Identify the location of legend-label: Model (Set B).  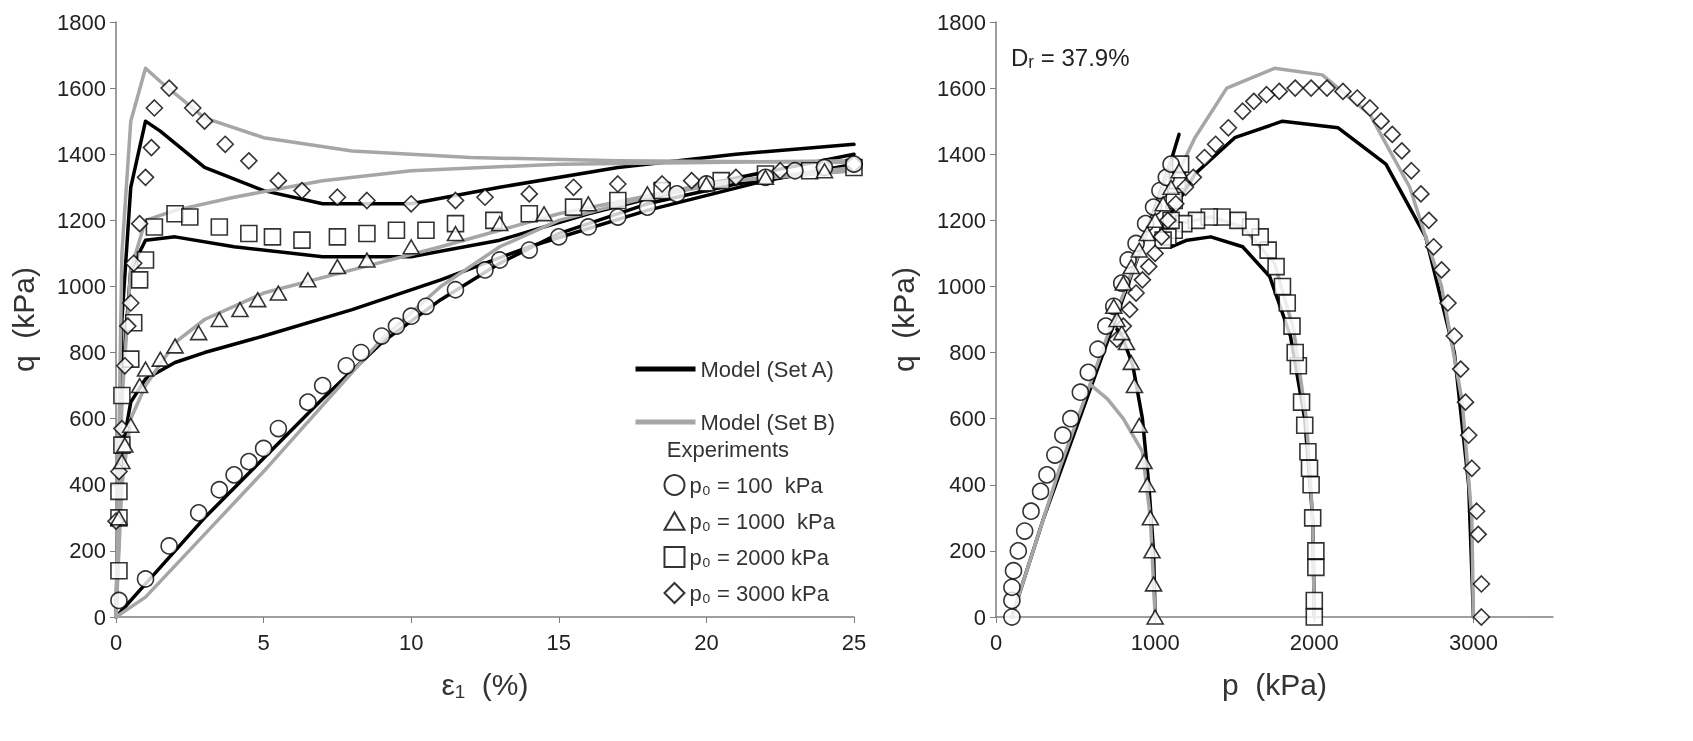
(768, 422).